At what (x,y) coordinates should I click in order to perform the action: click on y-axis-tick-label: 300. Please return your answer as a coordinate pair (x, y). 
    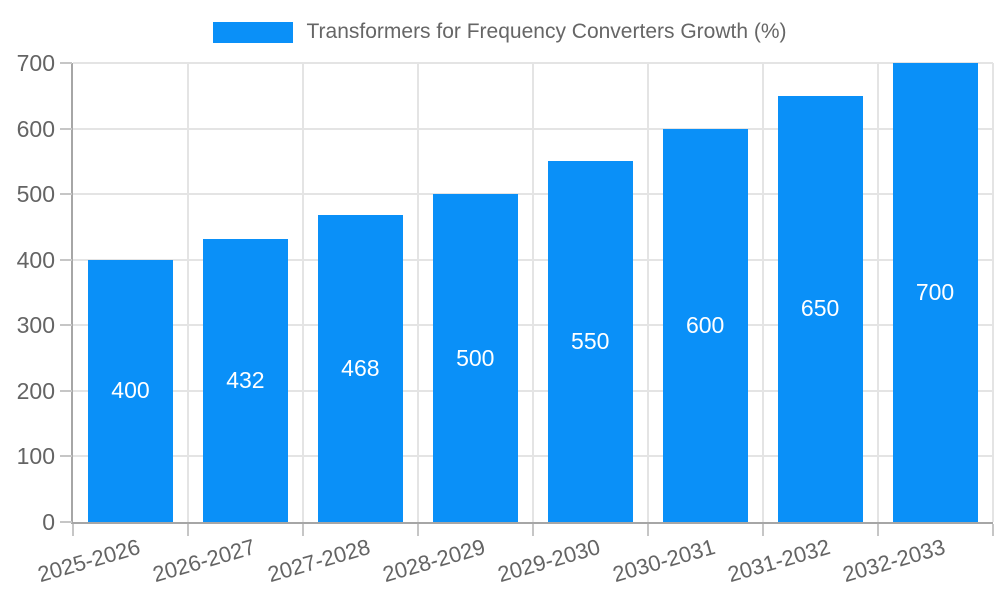
    Looking at the image, I should click on (35, 325).